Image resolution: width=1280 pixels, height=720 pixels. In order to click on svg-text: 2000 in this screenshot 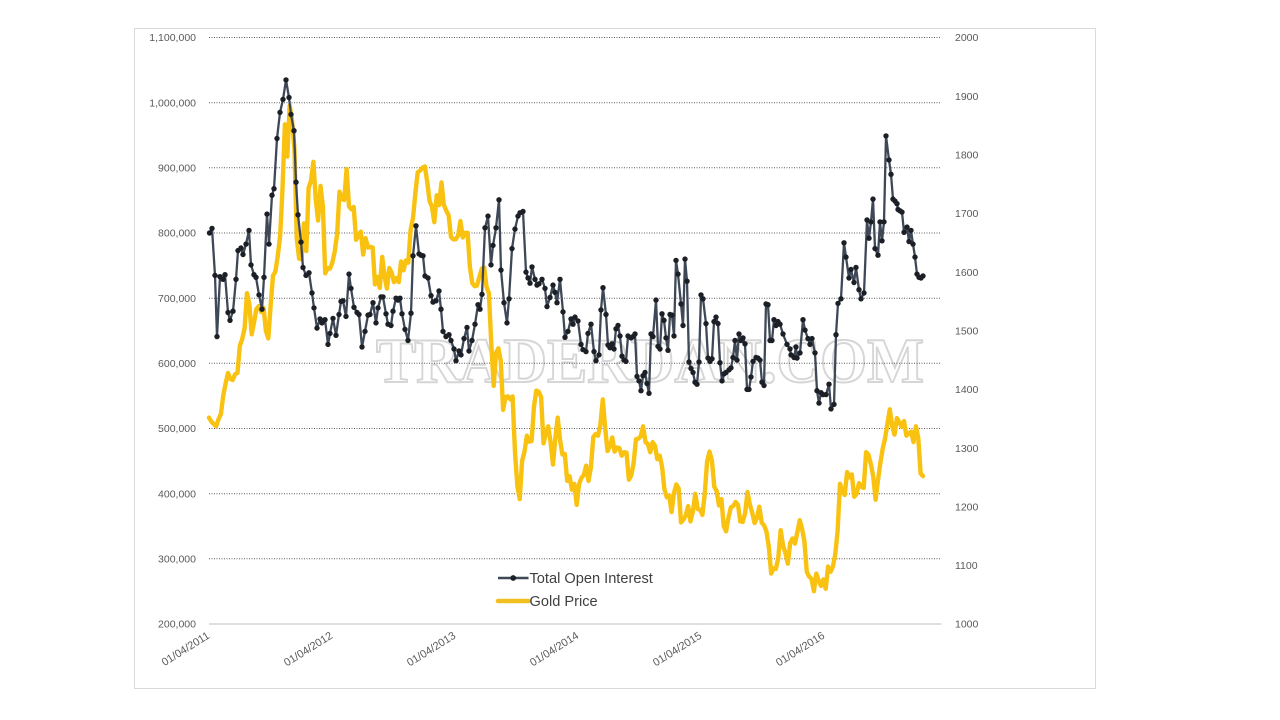, I will do `click(967, 38)`.